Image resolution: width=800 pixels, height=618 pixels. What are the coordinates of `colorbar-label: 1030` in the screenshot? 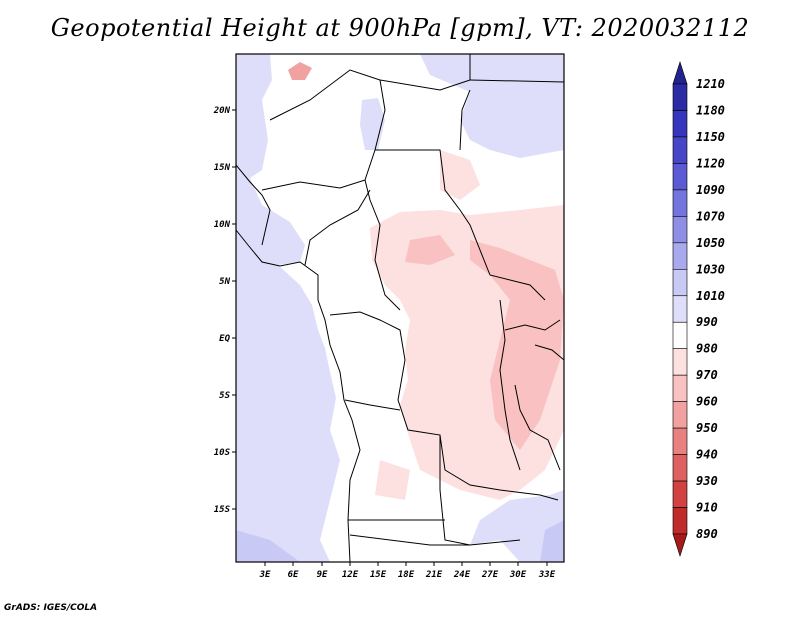 It's located at (710, 269).